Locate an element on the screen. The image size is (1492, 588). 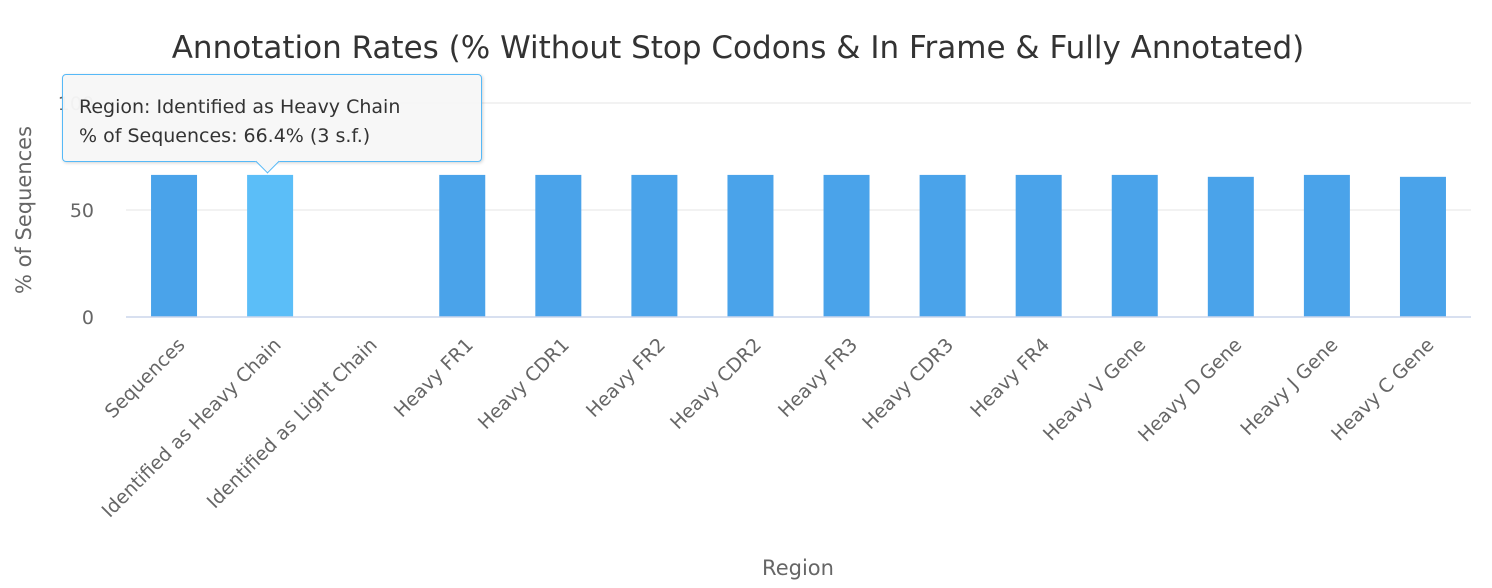
tooltip-value: % of Sequences: 66.4% (3 s.f.) is located at coordinates (225, 136).